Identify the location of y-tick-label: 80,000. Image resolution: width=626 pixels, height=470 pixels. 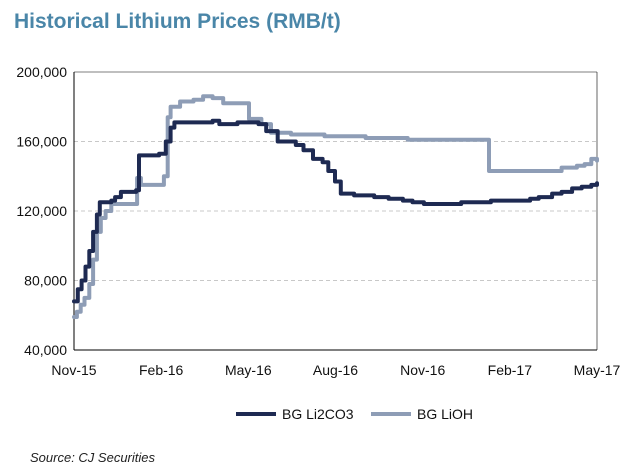
(45, 281).